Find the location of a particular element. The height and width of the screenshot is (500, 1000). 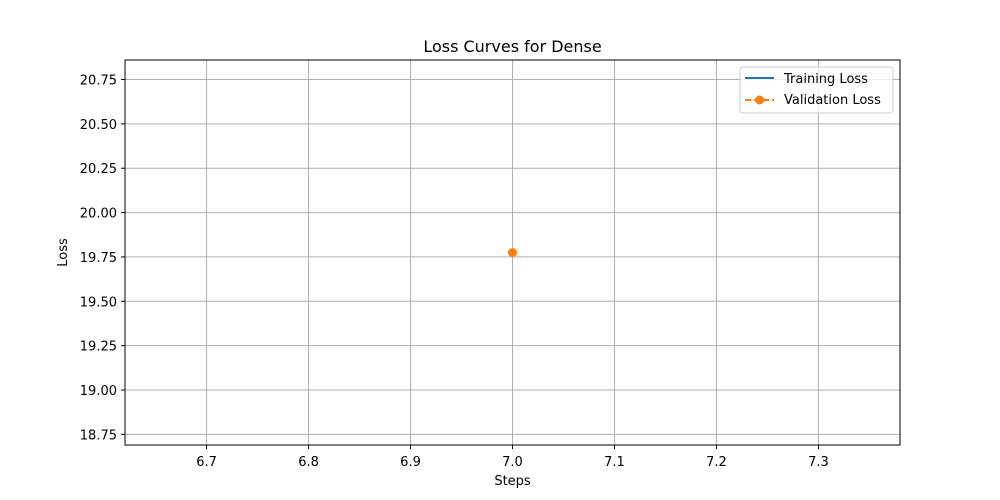

legend-box is located at coordinates (816, 90).